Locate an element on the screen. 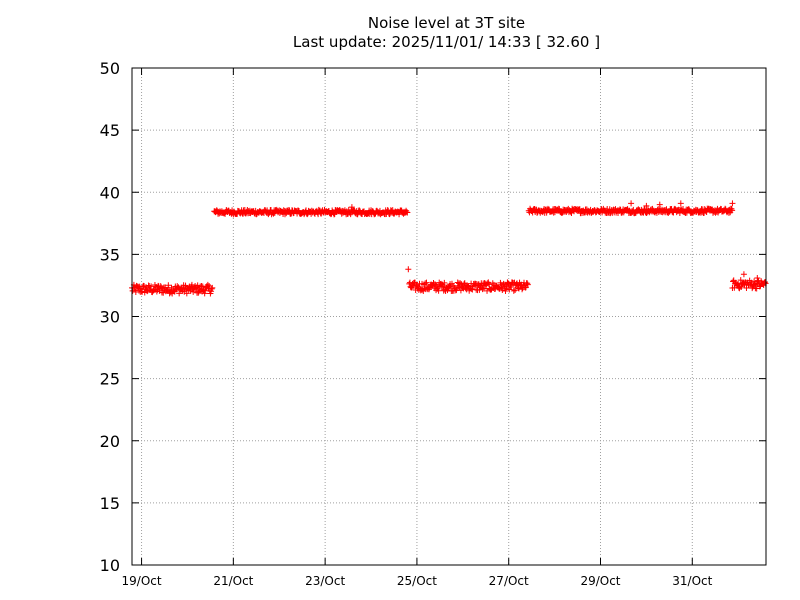 The width and height of the screenshot is (800, 600). x-tick-label: 25/Oct is located at coordinates (417, 581).